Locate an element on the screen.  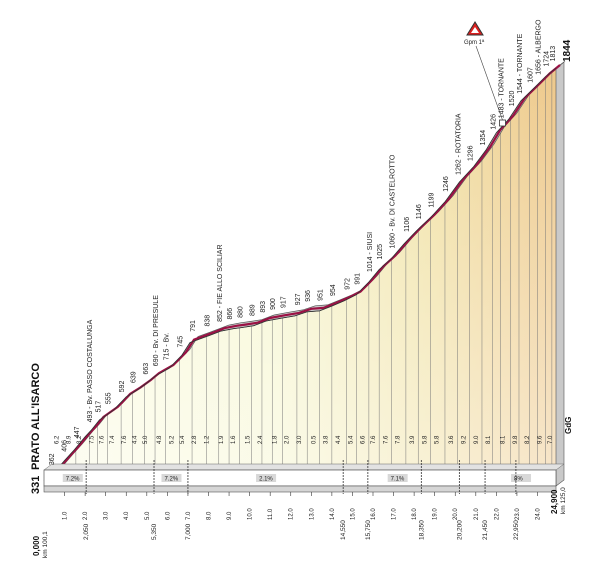
start-distance: 0,000 is located at coordinates (36, 545).